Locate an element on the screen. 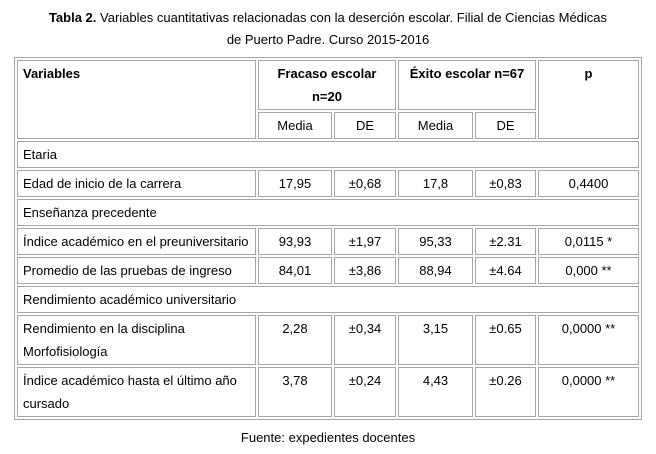 The height and width of the screenshot is (454, 656). value-fracaso-de: ±3,86 is located at coordinates (364, 270).